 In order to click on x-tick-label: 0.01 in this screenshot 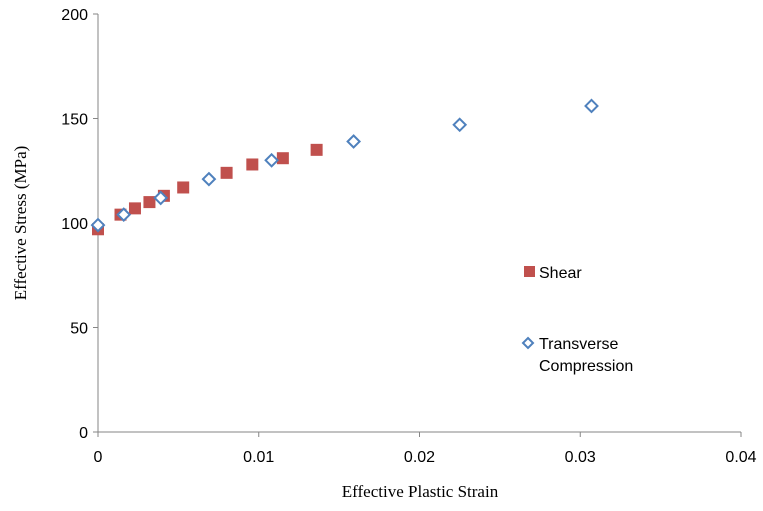, I will do `click(258, 457)`.